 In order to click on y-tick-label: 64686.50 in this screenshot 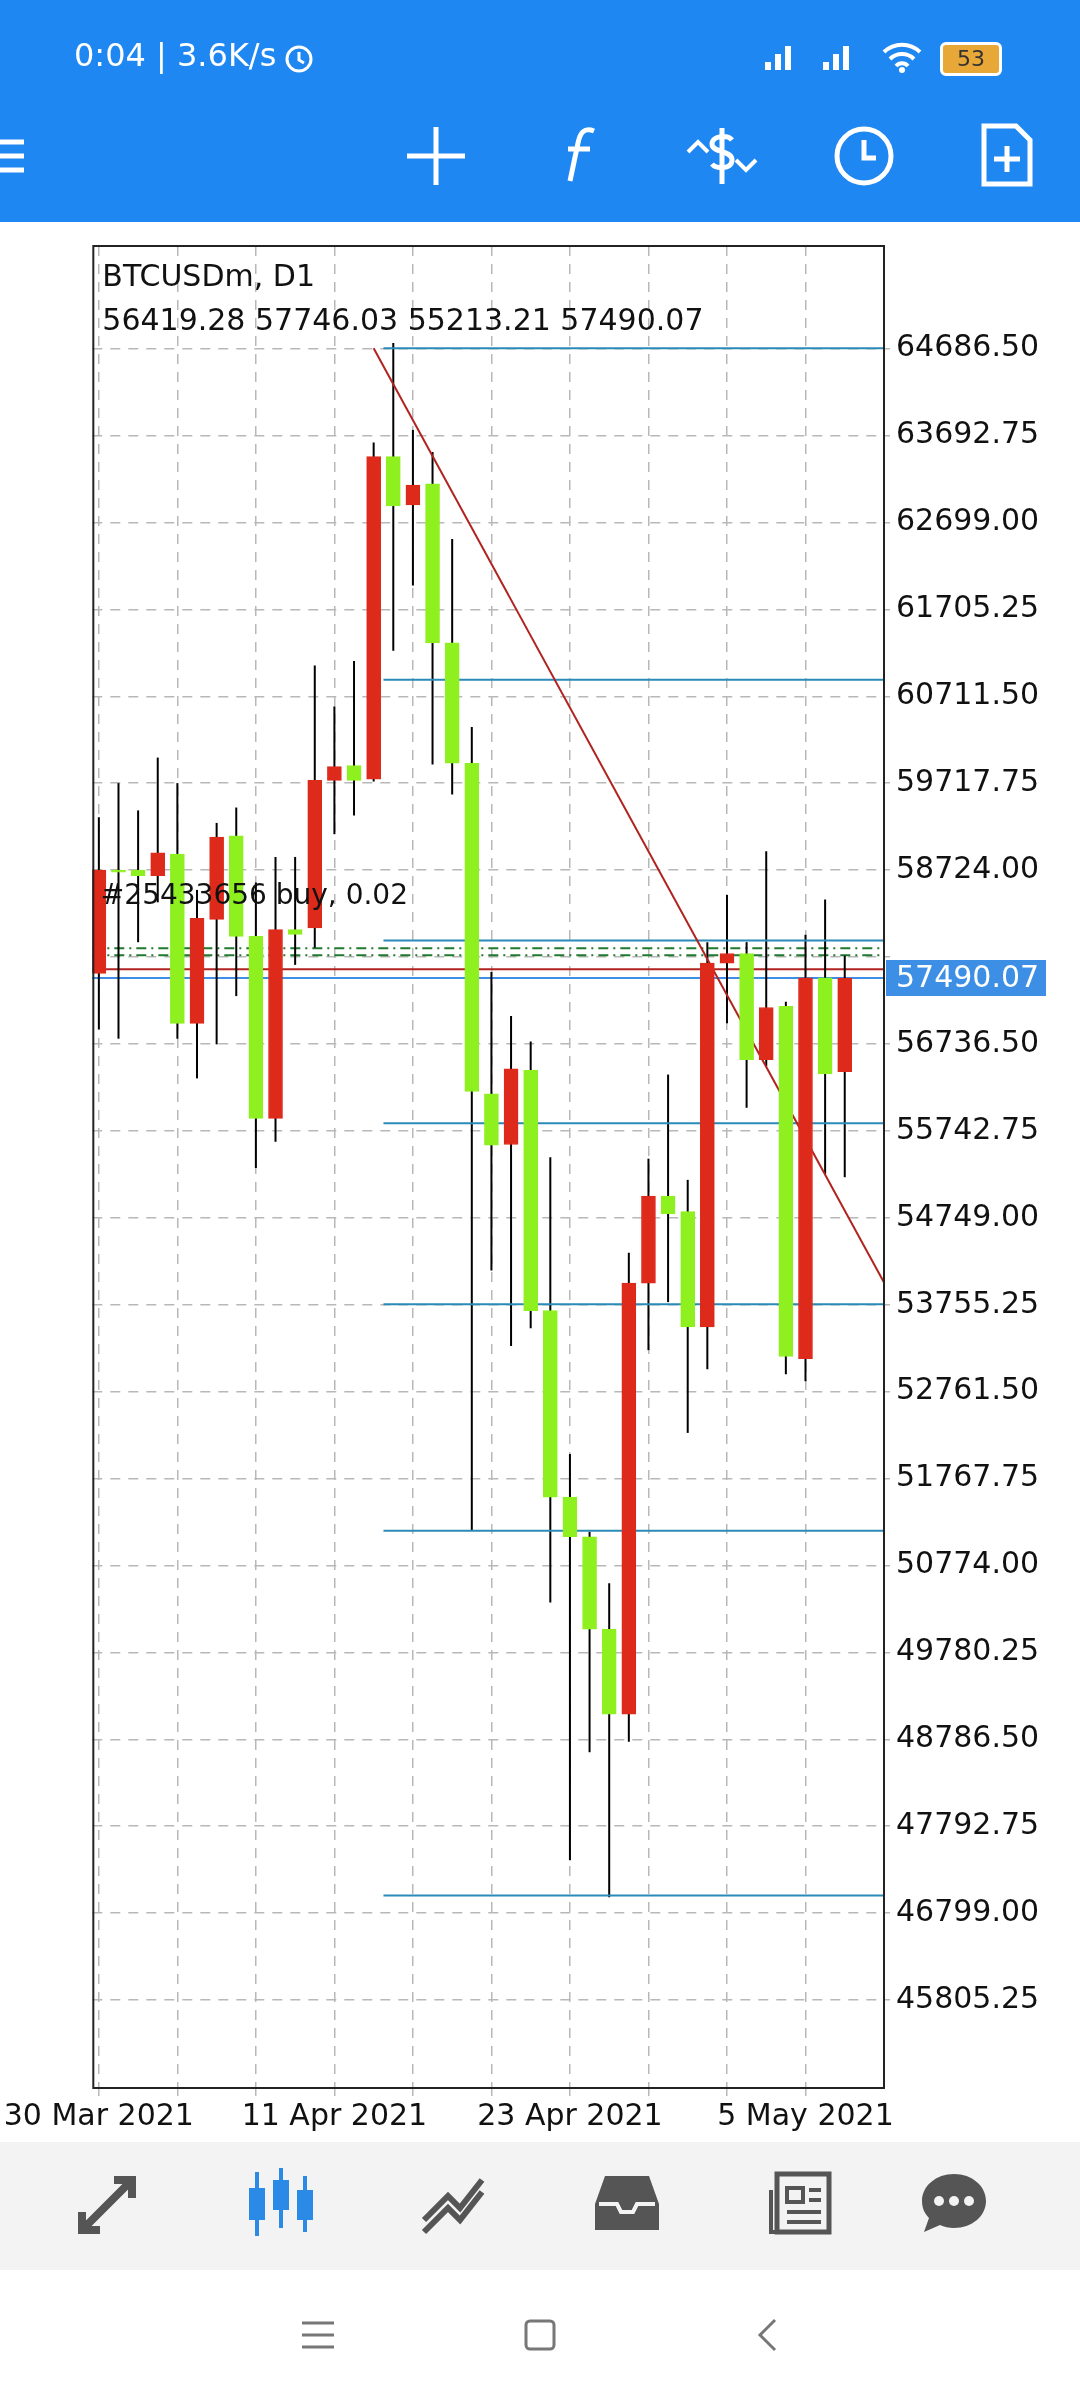, I will do `click(968, 346)`.